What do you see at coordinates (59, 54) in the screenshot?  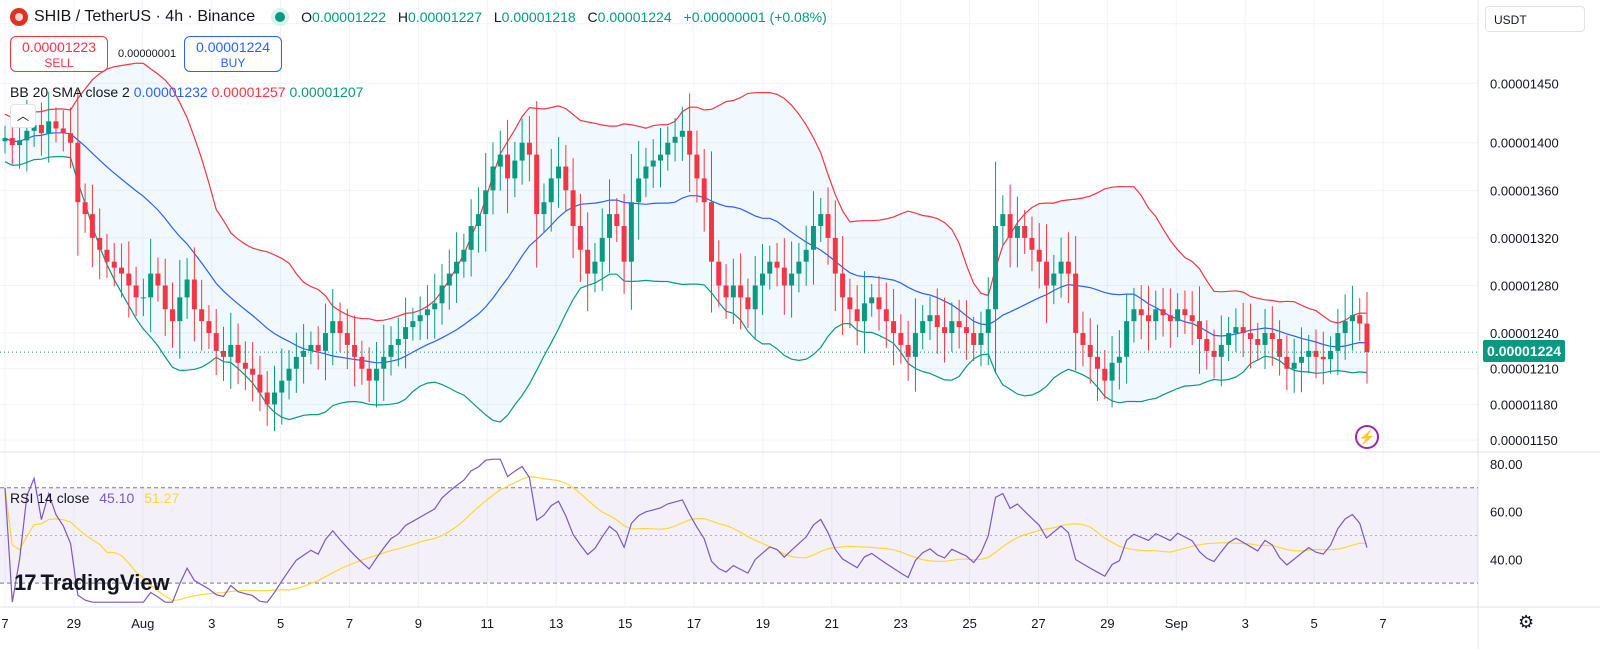 I see `sell-button: 0.00001223 SELL` at bounding box center [59, 54].